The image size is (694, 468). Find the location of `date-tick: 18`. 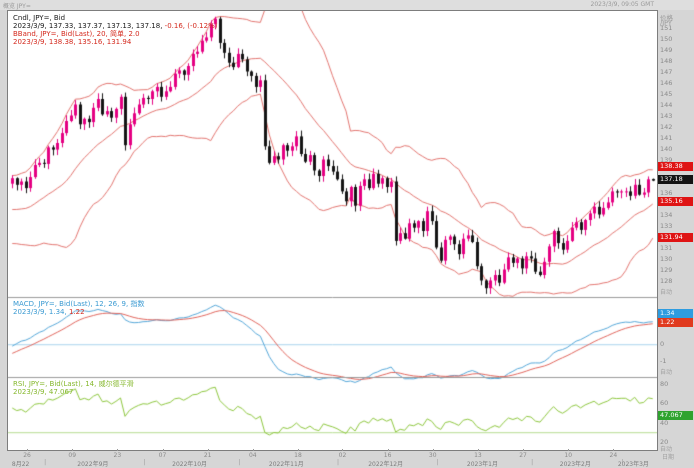

date-tick: 18 is located at coordinates (298, 455).